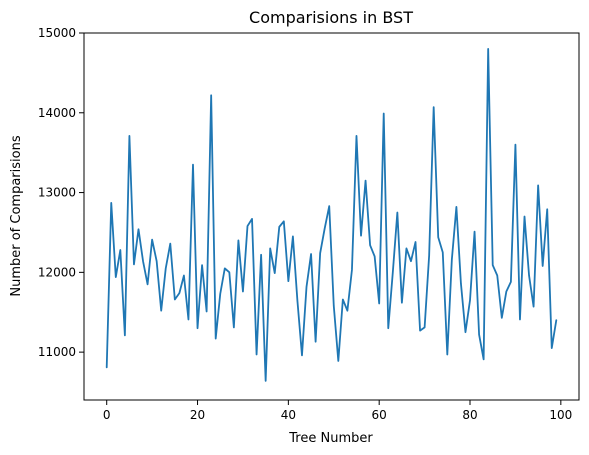  I want to click on y-axis-ticks: 11000 12000 13000 14000 15000, so click(61, 192).